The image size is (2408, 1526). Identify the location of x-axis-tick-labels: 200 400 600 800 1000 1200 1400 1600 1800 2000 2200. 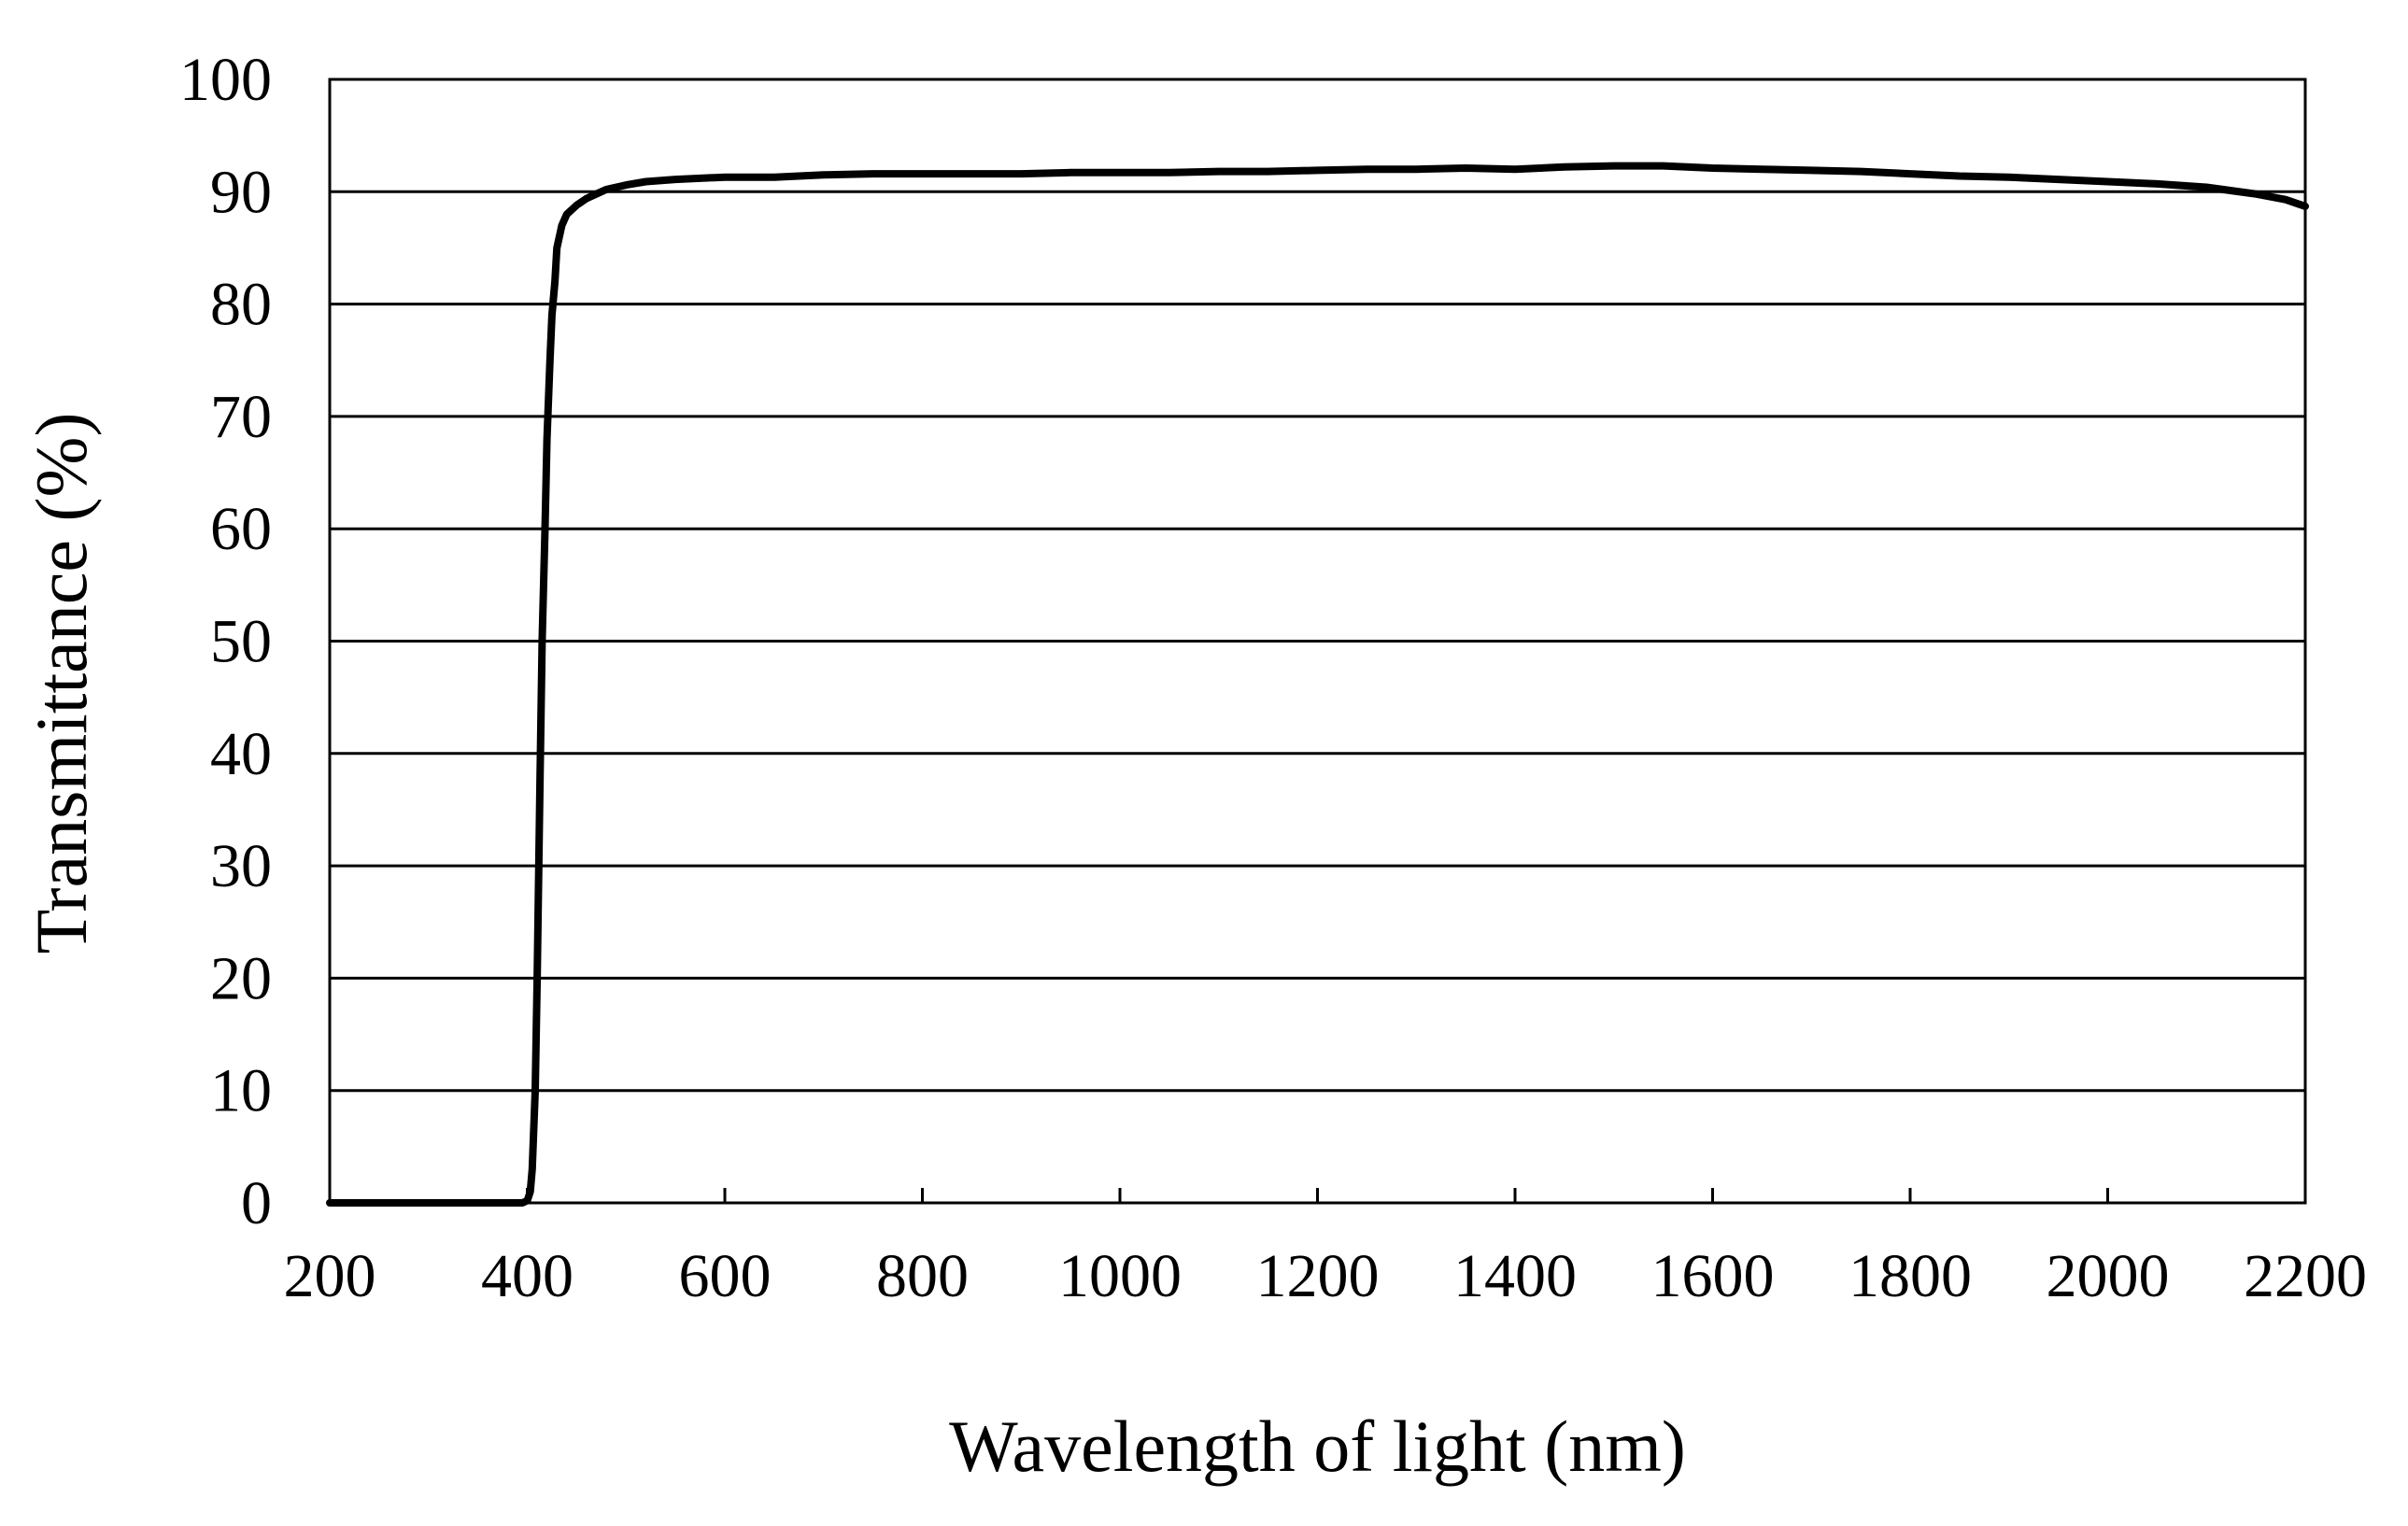
(1326, 1276).